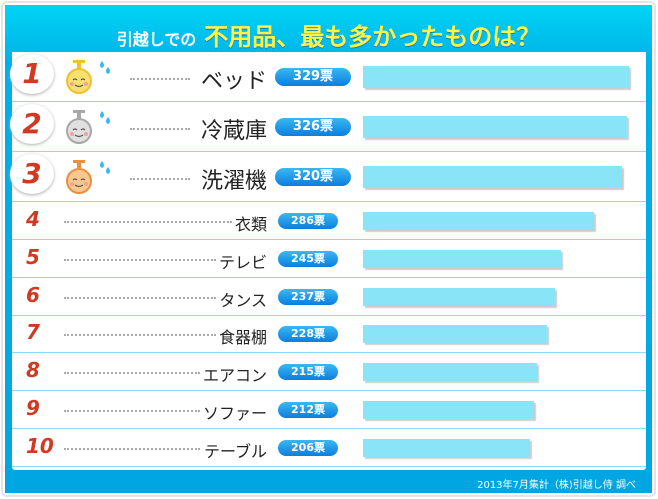 Image resolution: width=658 pixels, height=499 pixels. I want to click on category-label: 洗濯機, so click(233, 181).